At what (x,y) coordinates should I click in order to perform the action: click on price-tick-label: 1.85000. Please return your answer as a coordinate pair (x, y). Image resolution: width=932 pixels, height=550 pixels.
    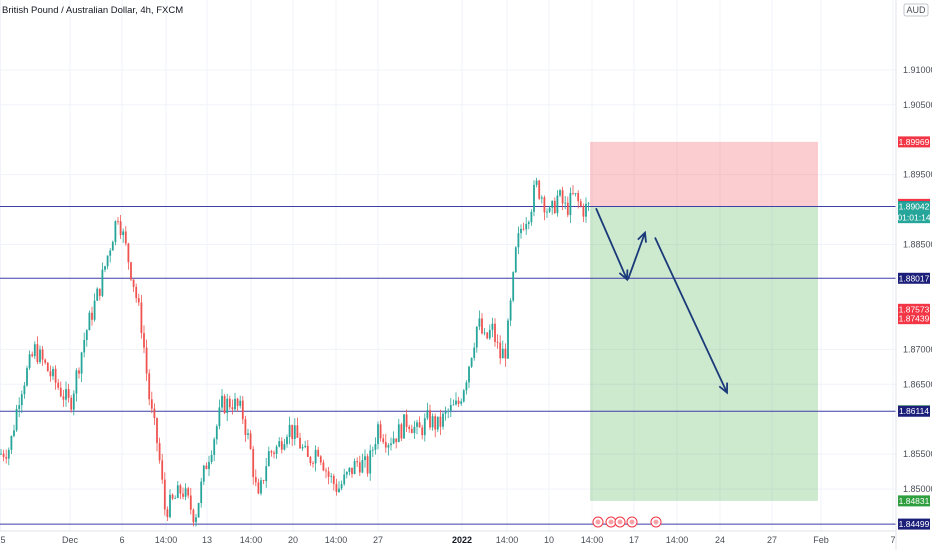
    Looking at the image, I should click on (917, 489).